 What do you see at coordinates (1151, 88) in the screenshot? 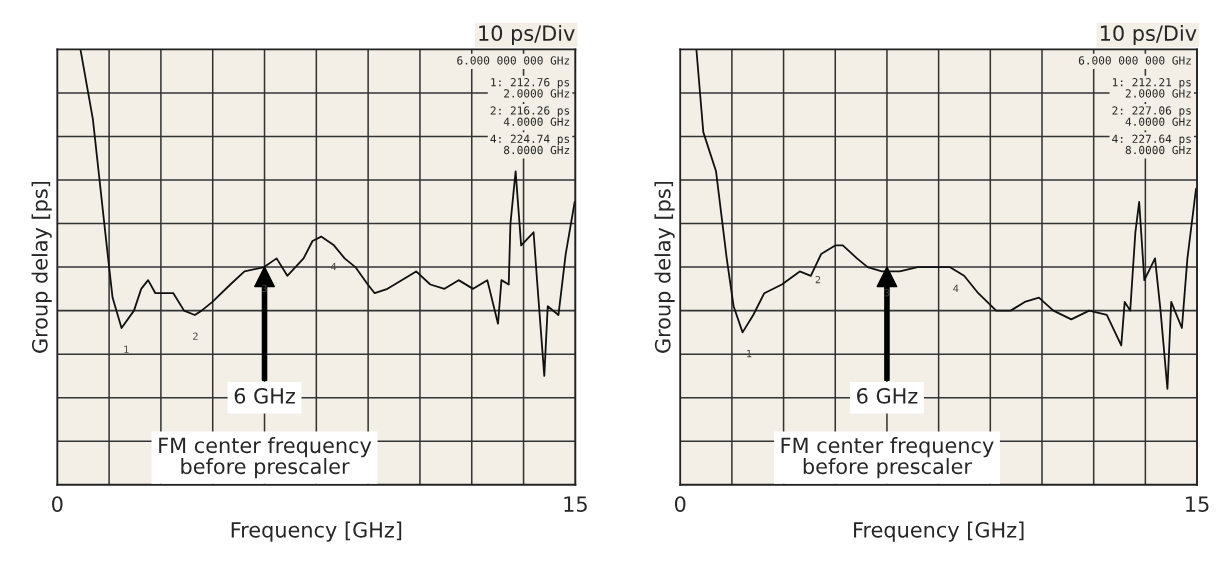
I see `annotation: 1: 212.21 ps 2.0000 GHz` at bounding box center [1151, 88].